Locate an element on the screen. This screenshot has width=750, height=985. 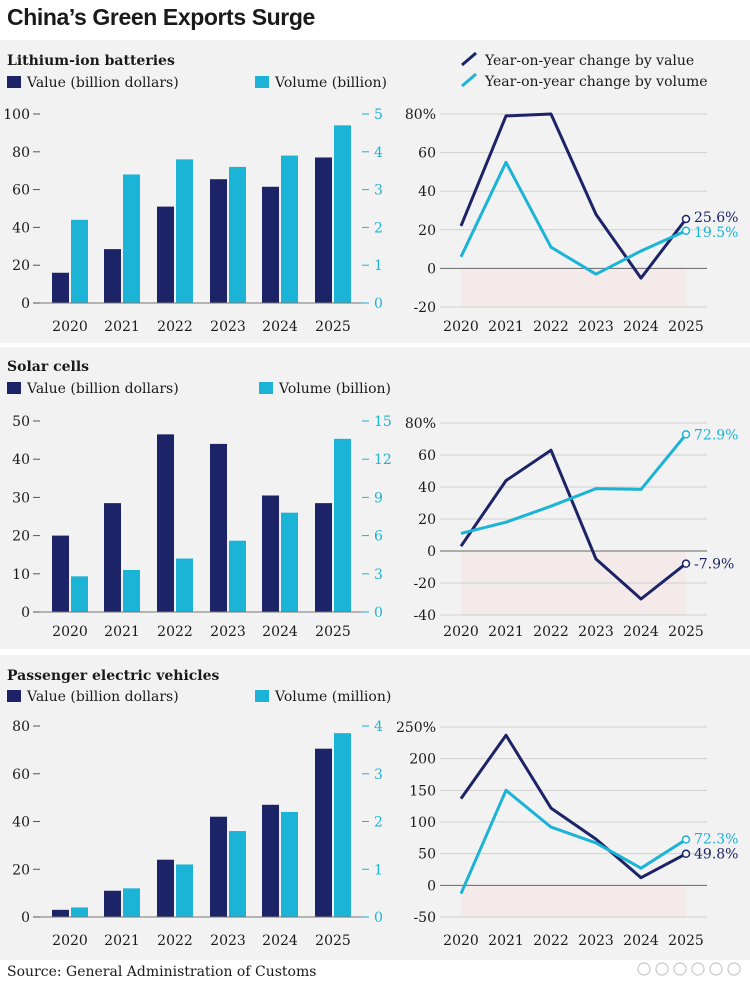
panel-title: Solar cells is located at coordinates (48, 367).